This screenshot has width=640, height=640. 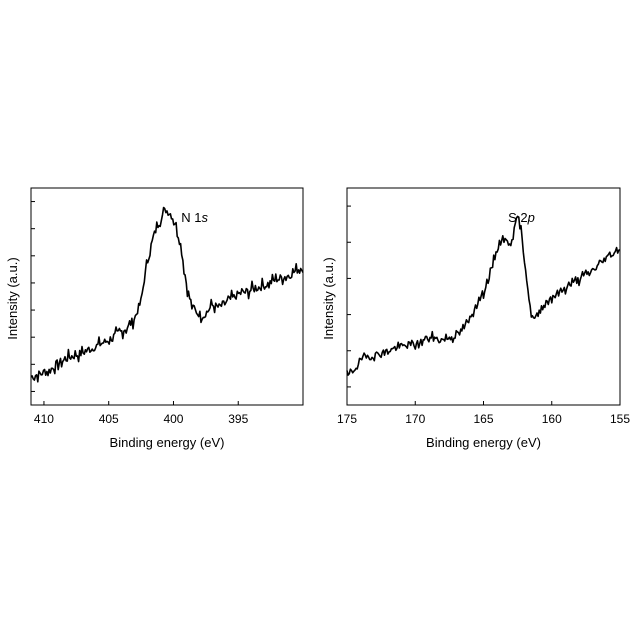 I want to click on x-tick-label: 405, so click(x=109, y=419).